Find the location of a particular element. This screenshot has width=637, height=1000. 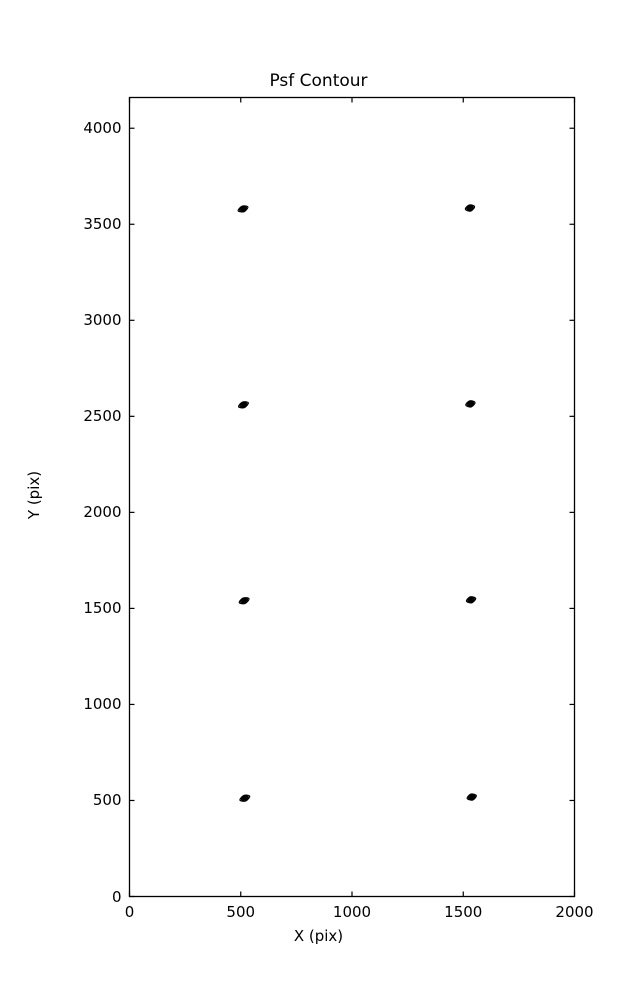

y-tick-label: 500 is located at coordinates (107, 800).